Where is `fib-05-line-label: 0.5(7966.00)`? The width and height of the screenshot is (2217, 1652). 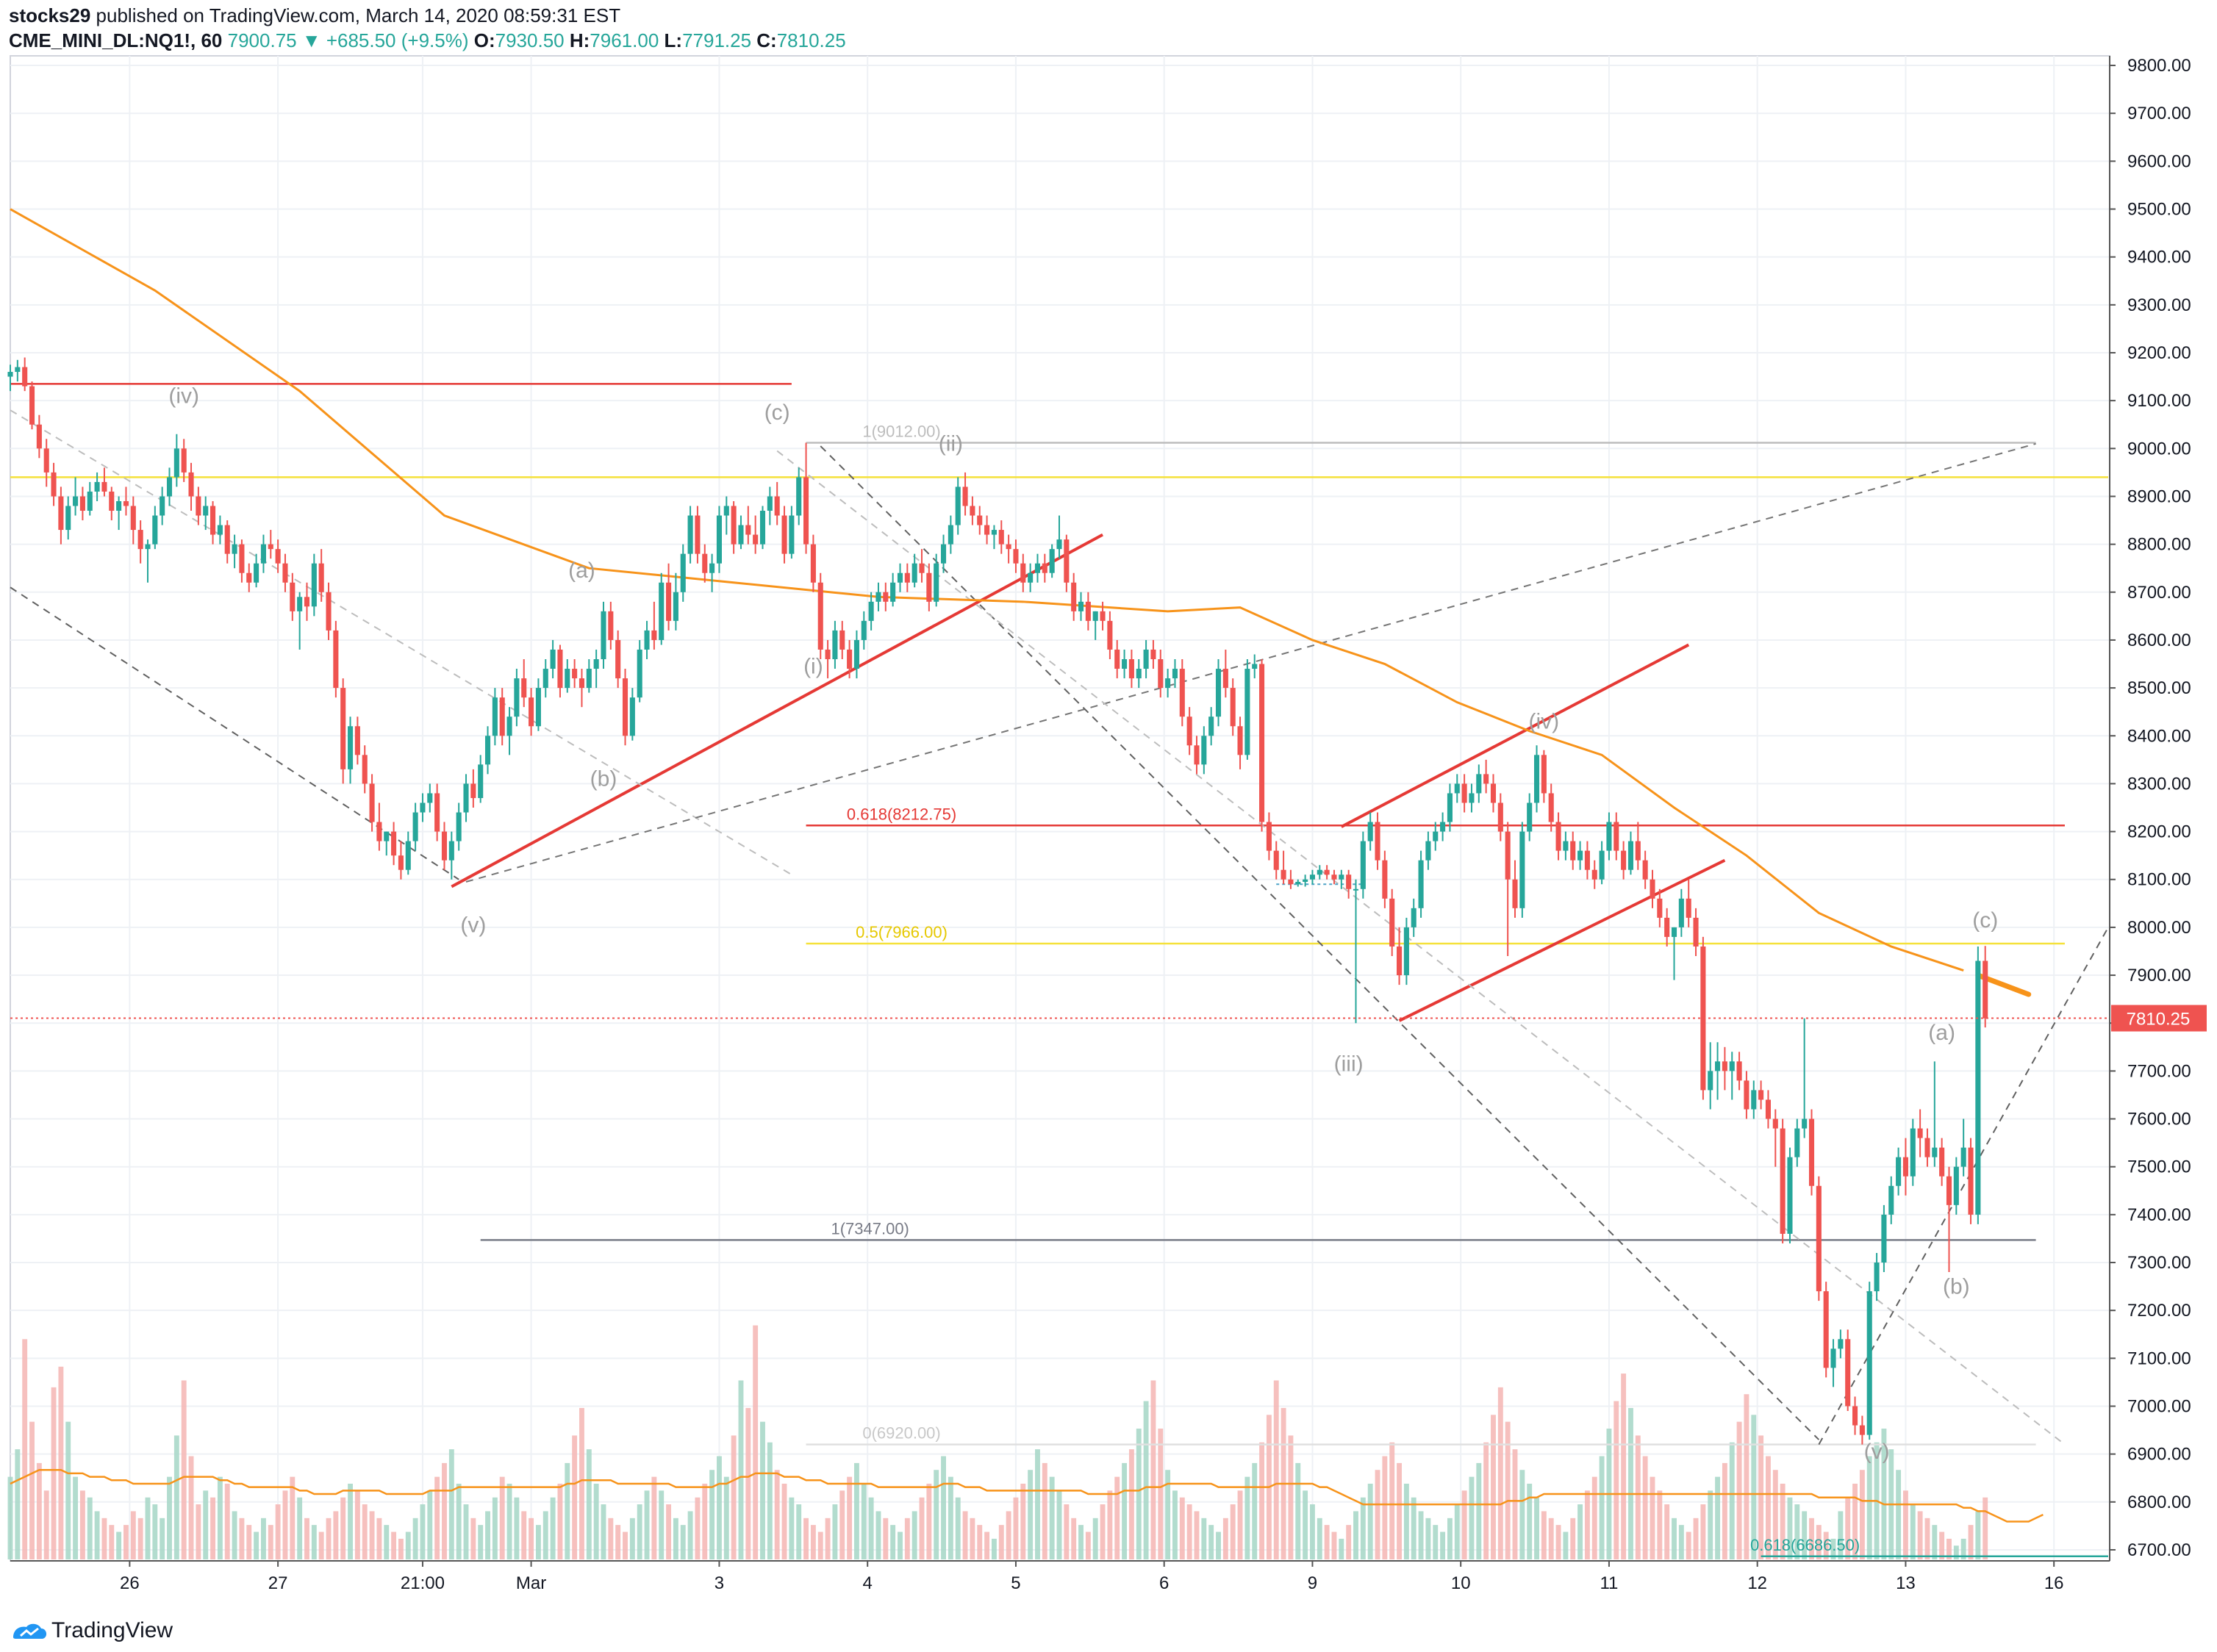 fib-05-line-label: 0.5(7966.00) is located at coordinates (902, 932).